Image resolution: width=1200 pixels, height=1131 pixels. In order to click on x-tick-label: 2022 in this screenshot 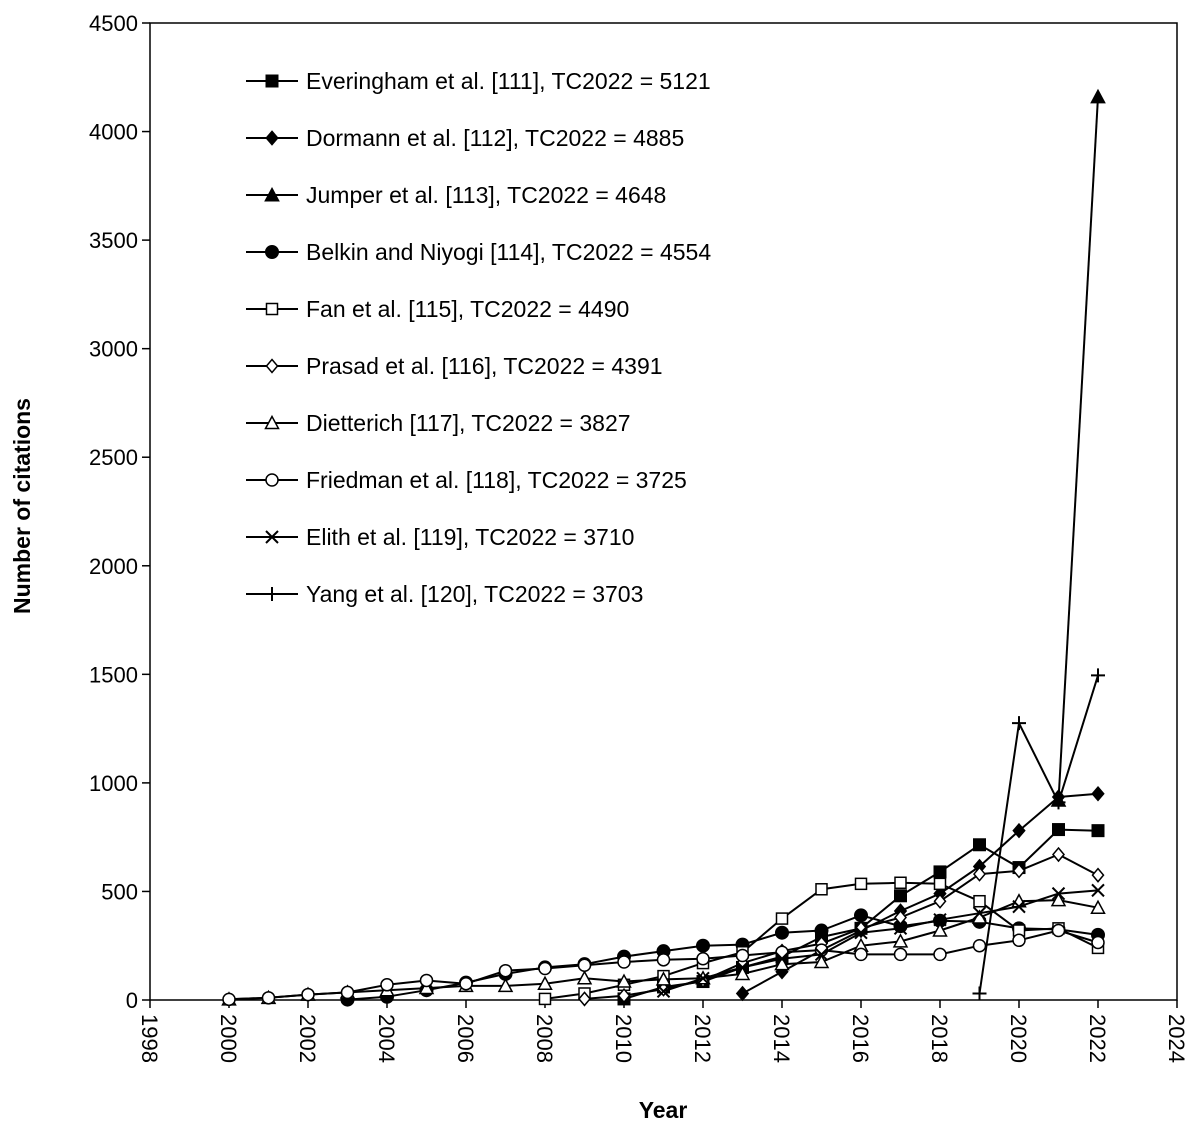, I will do `click(1097, 1038)`.